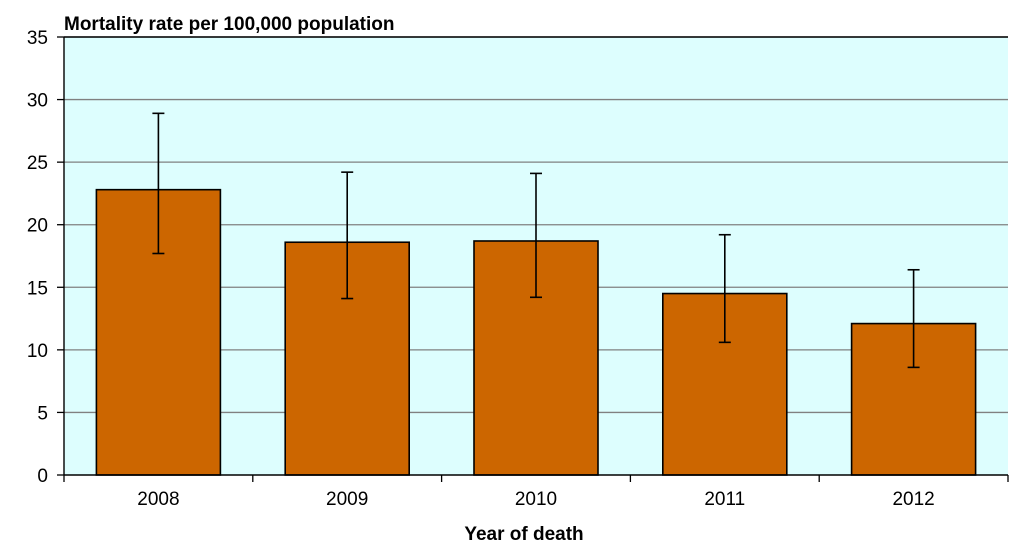 This screenshot has width=1012, height=545. What do you see at coordinates (37, 351) in the screenshot?
I see `y-tick-label: 10` at bounding box center [37, 351].